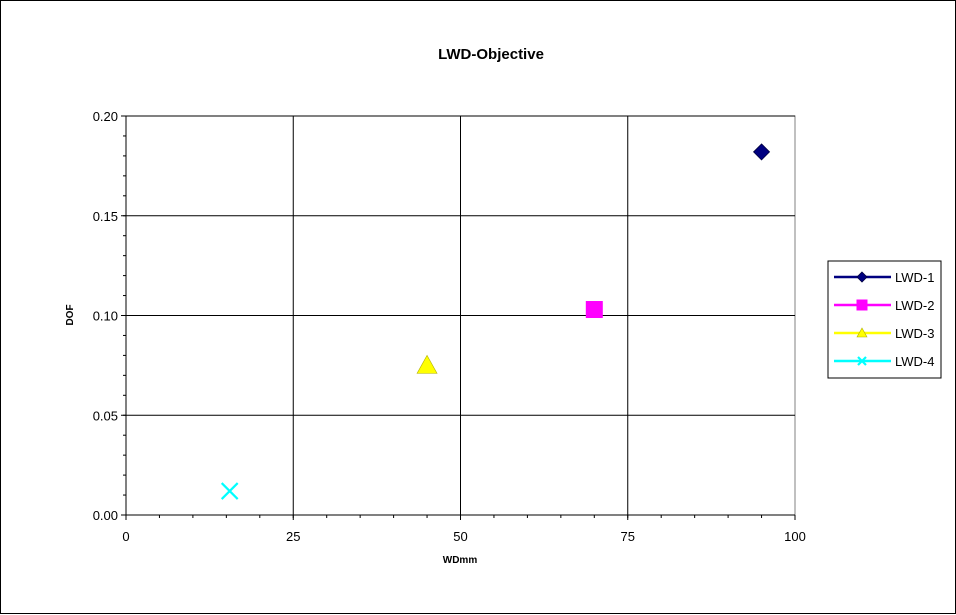 The height and width of the screenshot is (615, 956). I want to click on y-tick-label: 0.15, so click(105, 216).